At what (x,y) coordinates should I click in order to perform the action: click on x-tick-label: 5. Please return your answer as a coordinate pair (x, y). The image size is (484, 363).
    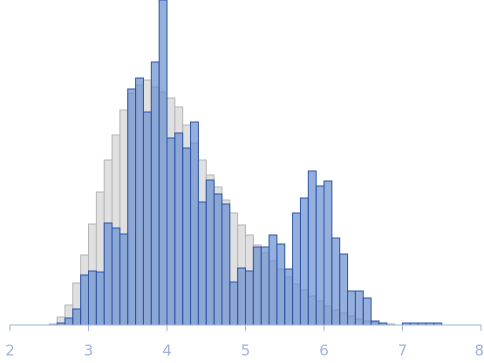
    Looking at the image, I should click on (246, 351).